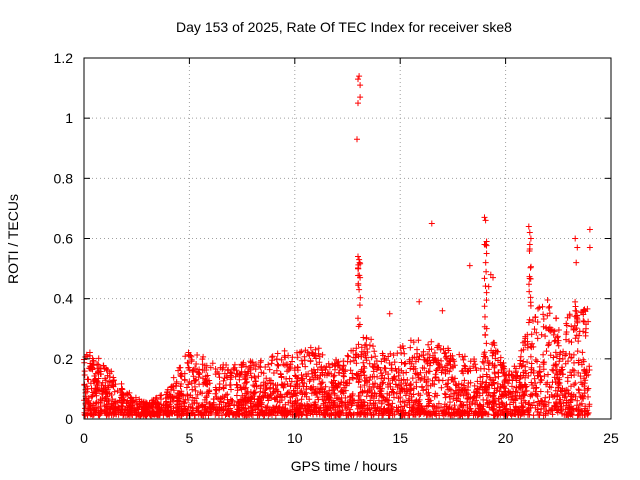 This screenshot has height=480, width=640. Describe the element at coordinates (400, 438) in the screenshot. I see `x-tick-label: 15` at that location.